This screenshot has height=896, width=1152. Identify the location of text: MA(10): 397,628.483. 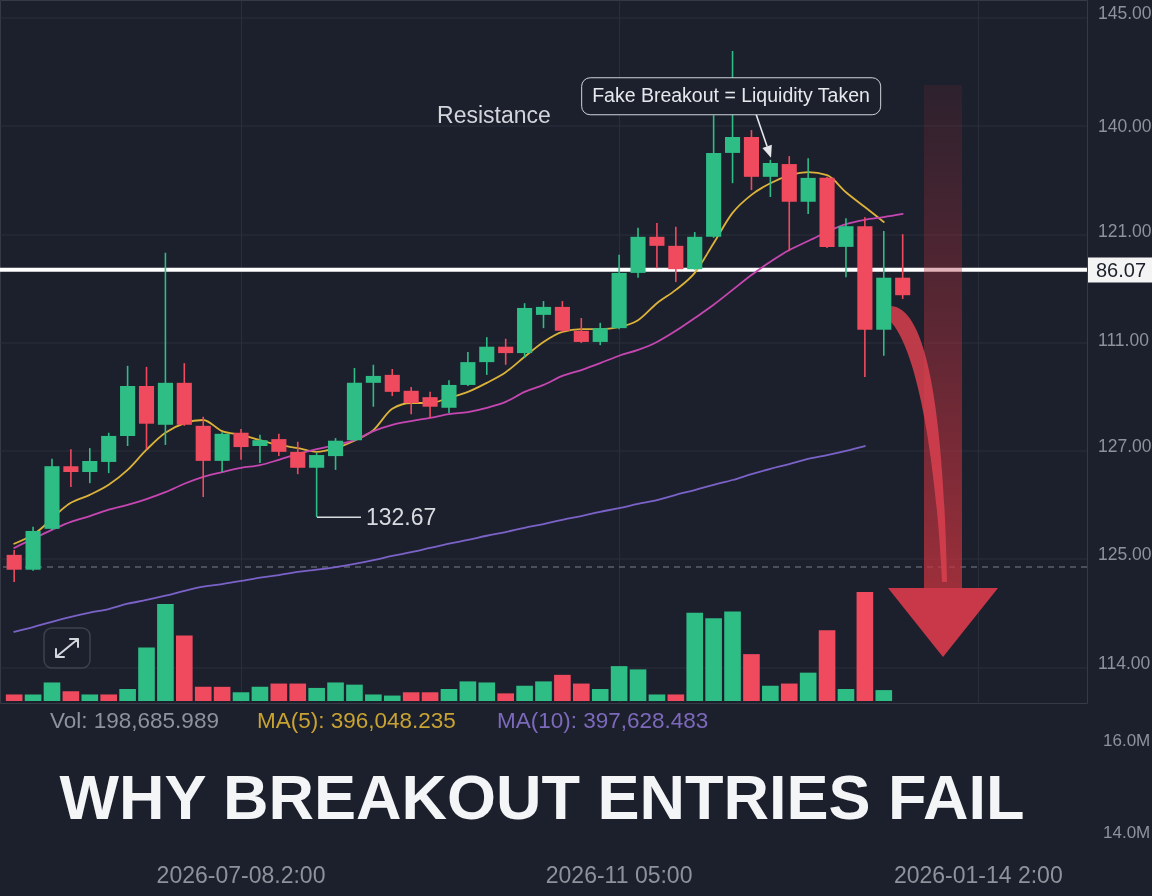
(603, 720).